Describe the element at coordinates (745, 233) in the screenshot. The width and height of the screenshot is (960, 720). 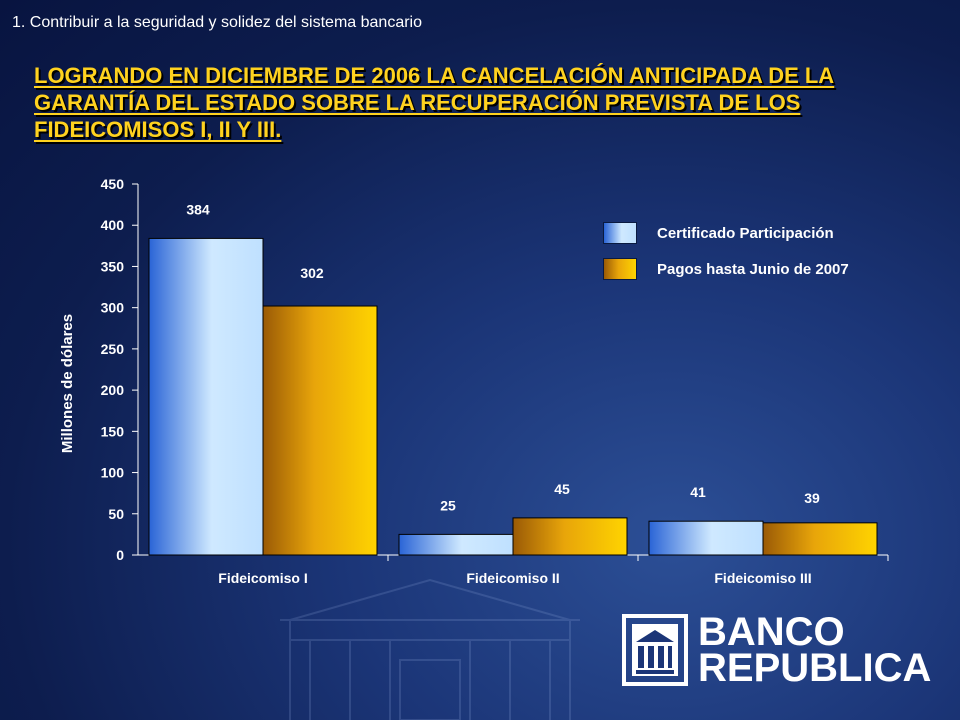
I see `legend-label: Certificado Participación` at that location.